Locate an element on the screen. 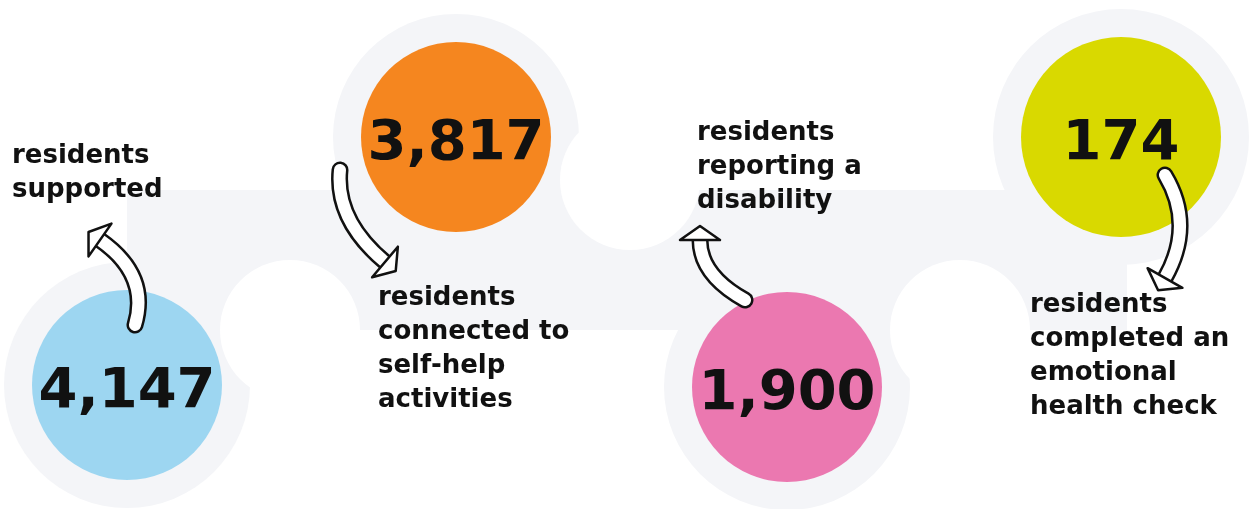  category-label: residents reporting a disability is located at coordinates (779, 165).